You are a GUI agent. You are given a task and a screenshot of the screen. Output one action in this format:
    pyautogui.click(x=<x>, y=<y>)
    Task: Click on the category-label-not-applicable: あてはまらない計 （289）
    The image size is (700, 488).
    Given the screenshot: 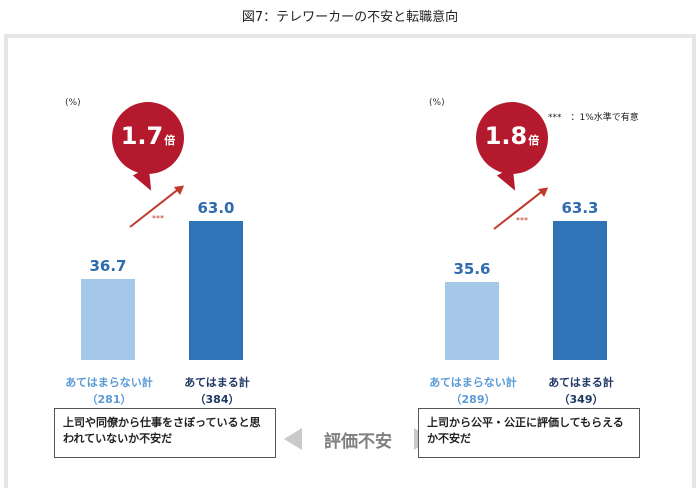 What is the action you would take?
    pyautogui.click(x=473, y=391)
    